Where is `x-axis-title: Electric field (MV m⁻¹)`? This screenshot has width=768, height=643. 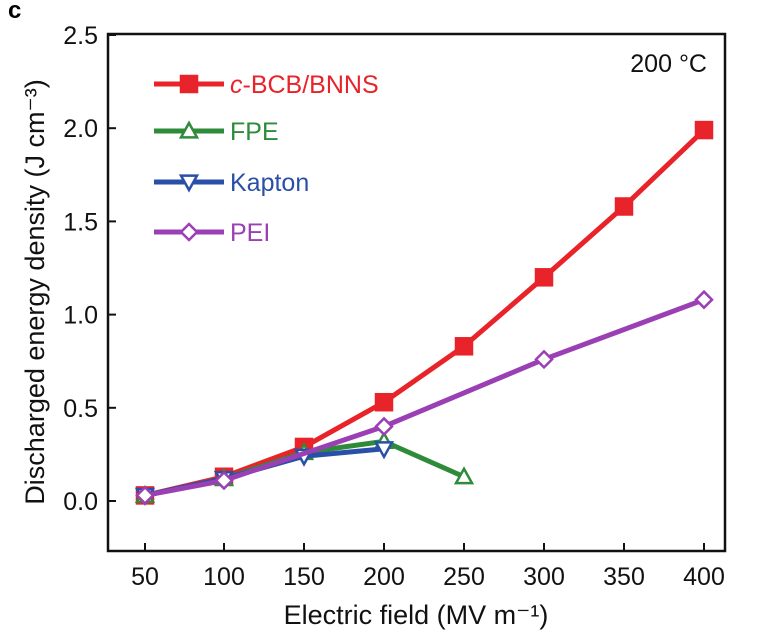 x-axis-title: Electric field (MV m⁻¹) is located at coordinates (416, 615).